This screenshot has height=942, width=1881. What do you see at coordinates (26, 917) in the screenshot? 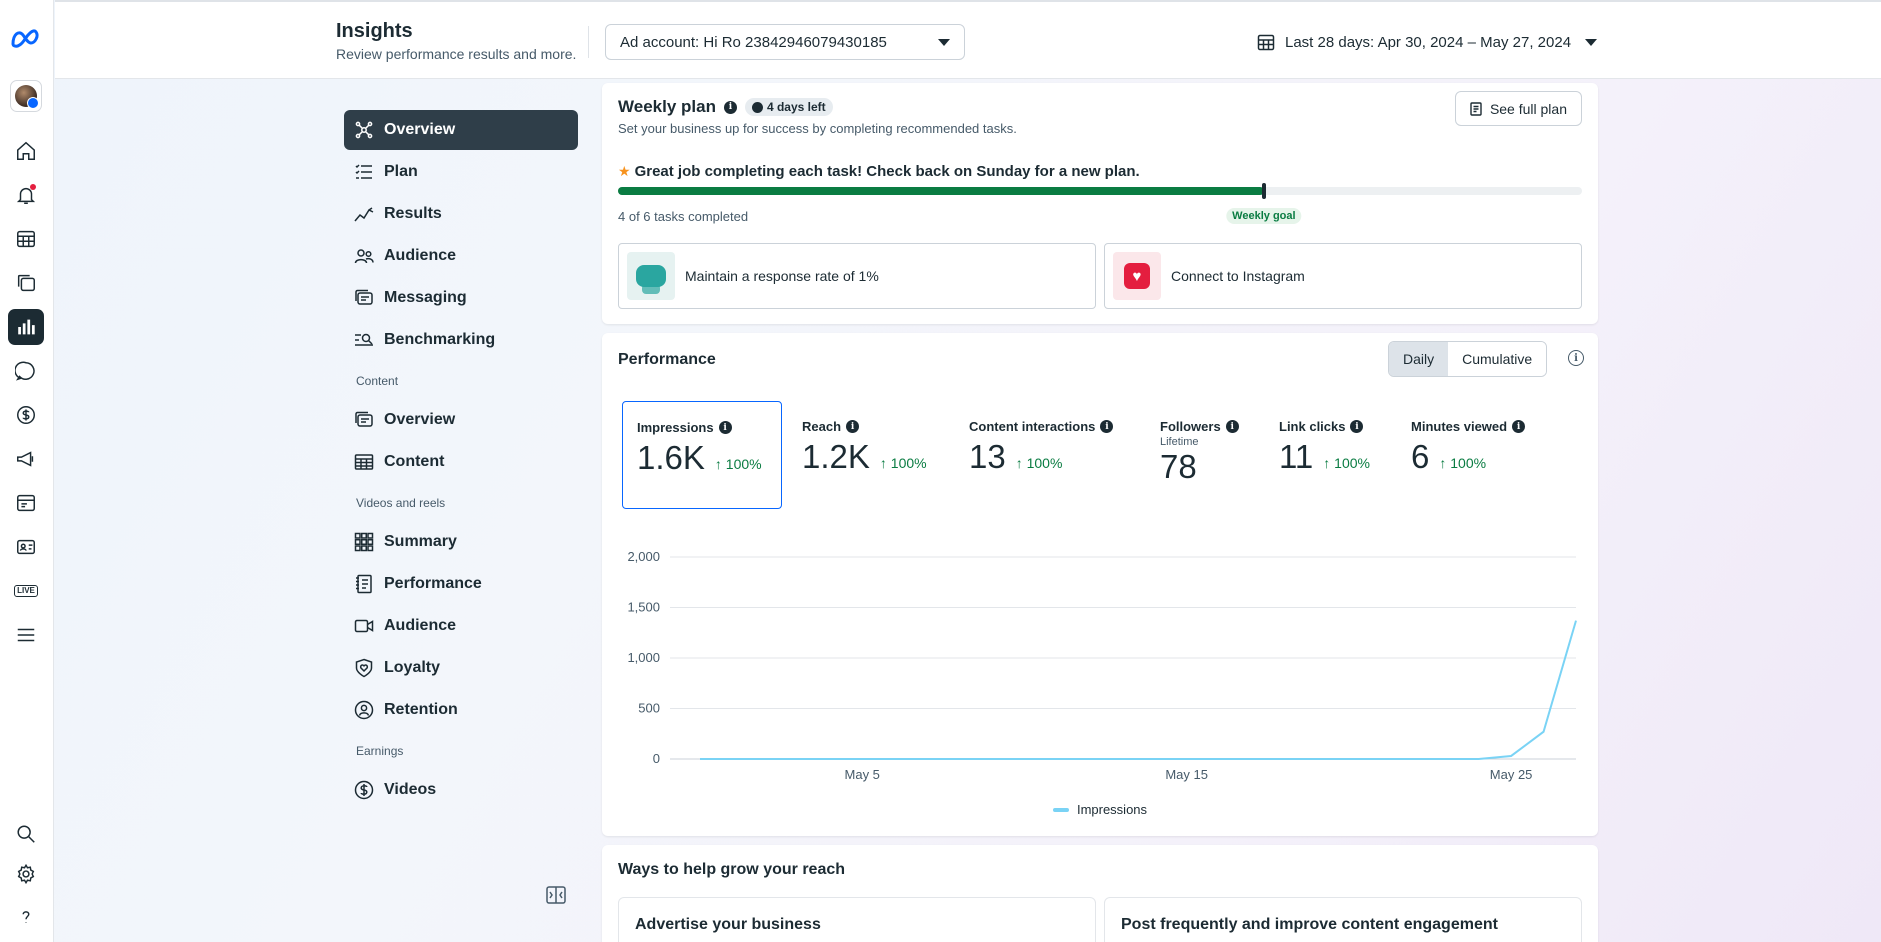
I see `help-icon` at bounding box center [26, 917].